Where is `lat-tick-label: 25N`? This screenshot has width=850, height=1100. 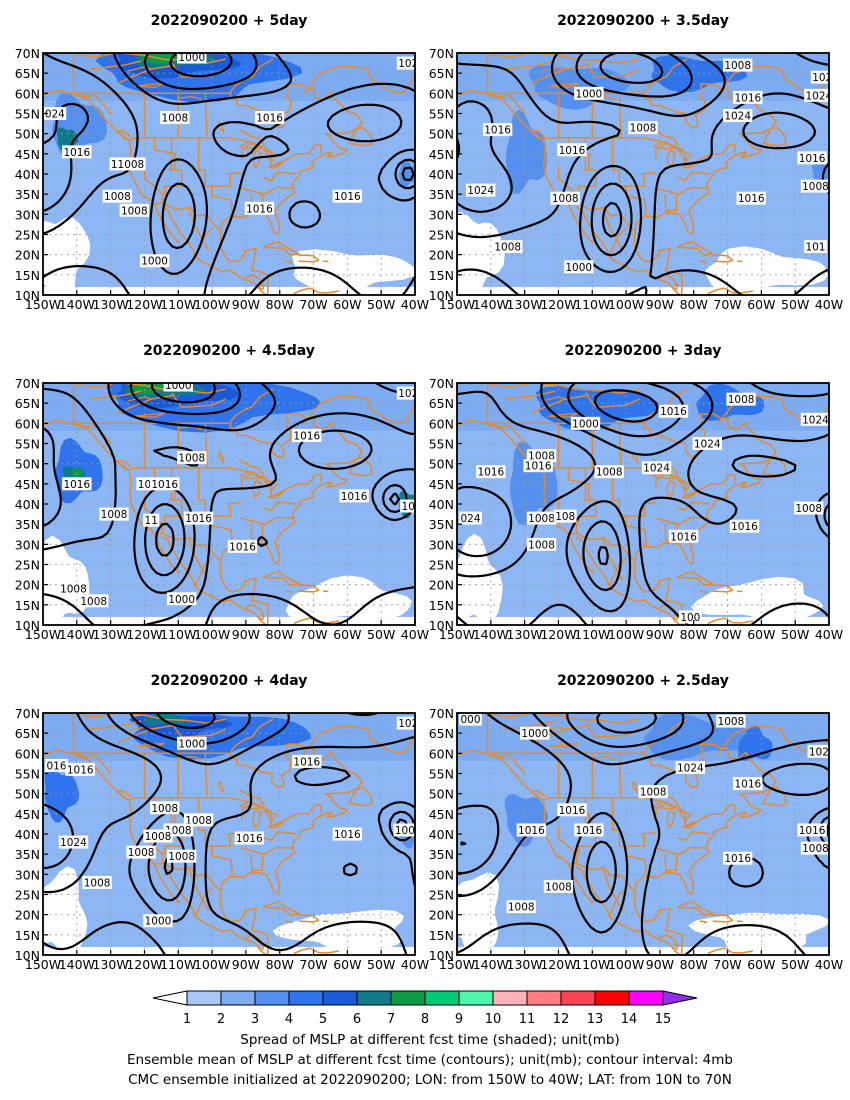
lat-tick-label: 25N is located at coordinates (441, 235).